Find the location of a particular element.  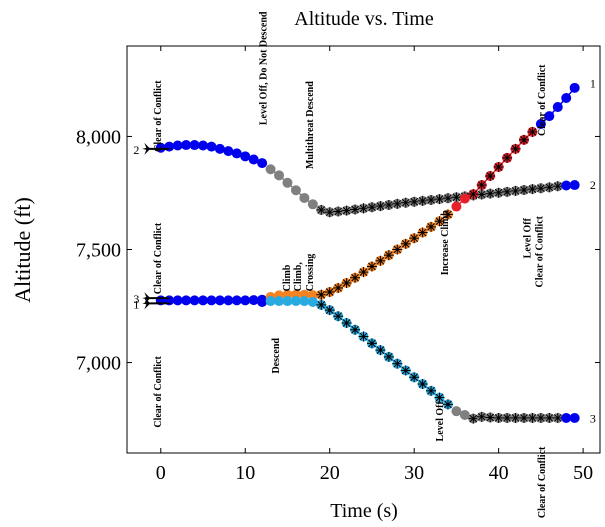

annotation-label: Climb is located at coordinates (287, 277).